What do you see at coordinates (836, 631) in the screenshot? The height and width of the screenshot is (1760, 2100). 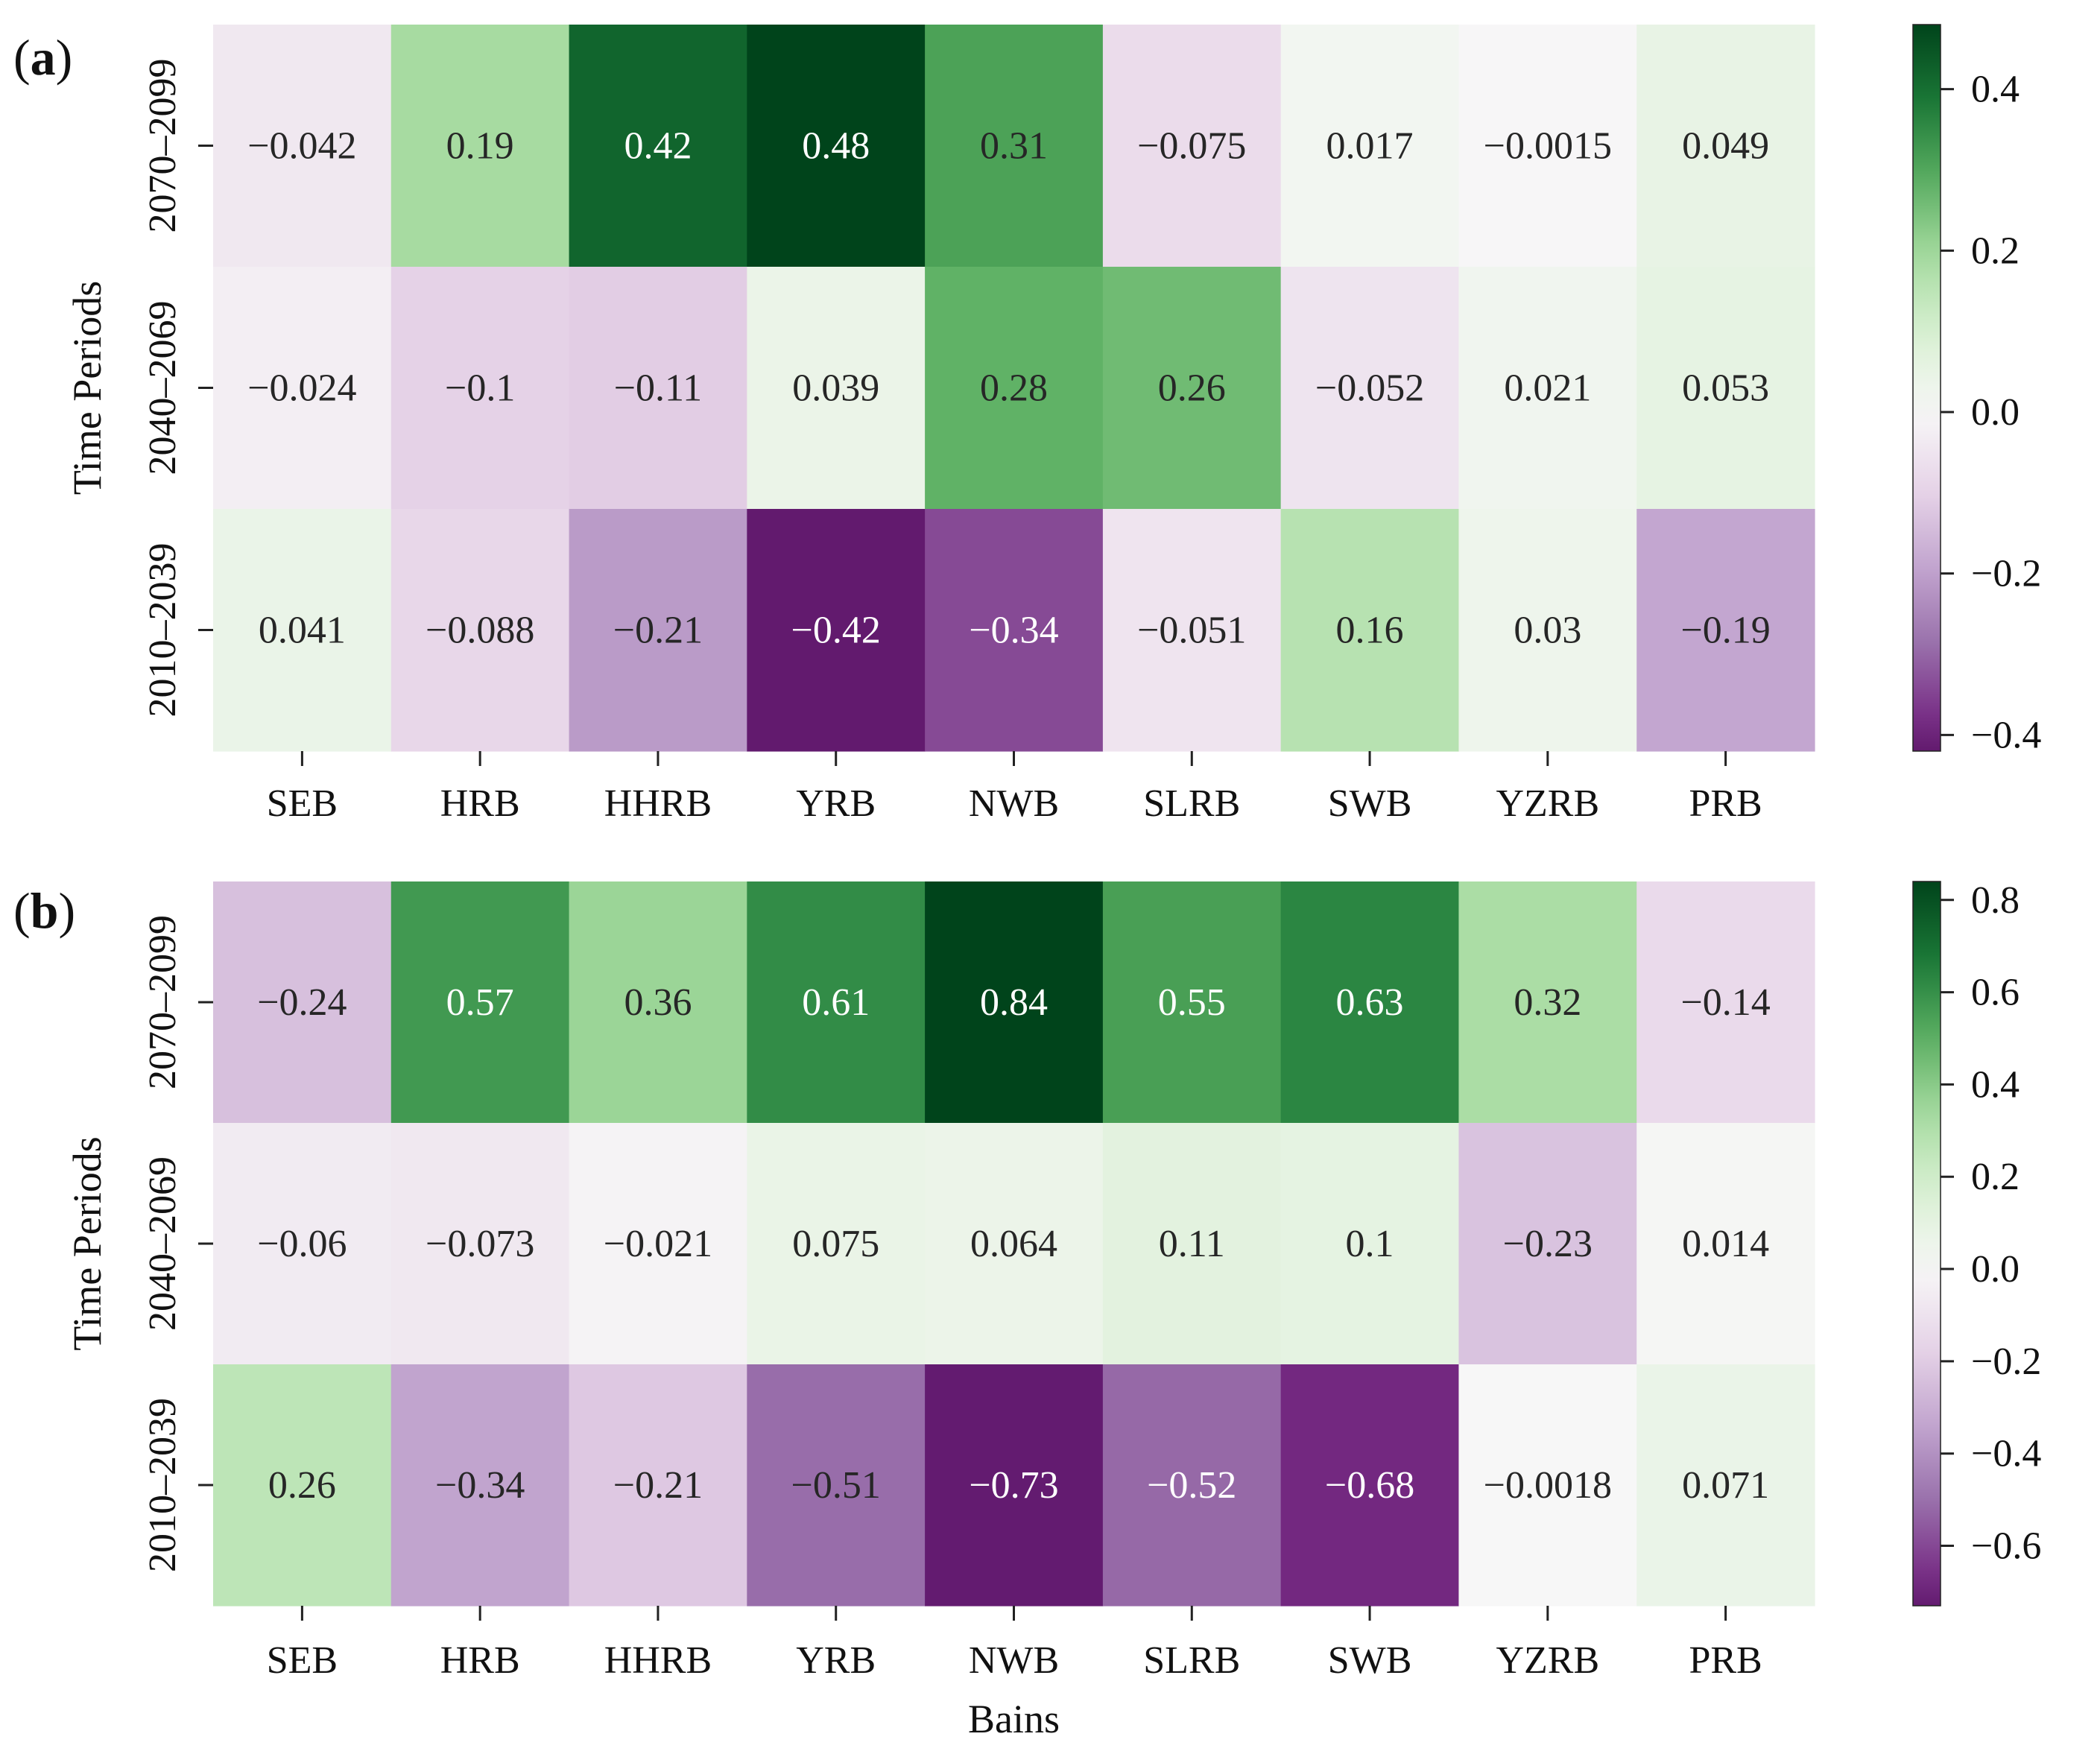 I see `cell-value-label: −0.42` at bounding box center [836, 631].